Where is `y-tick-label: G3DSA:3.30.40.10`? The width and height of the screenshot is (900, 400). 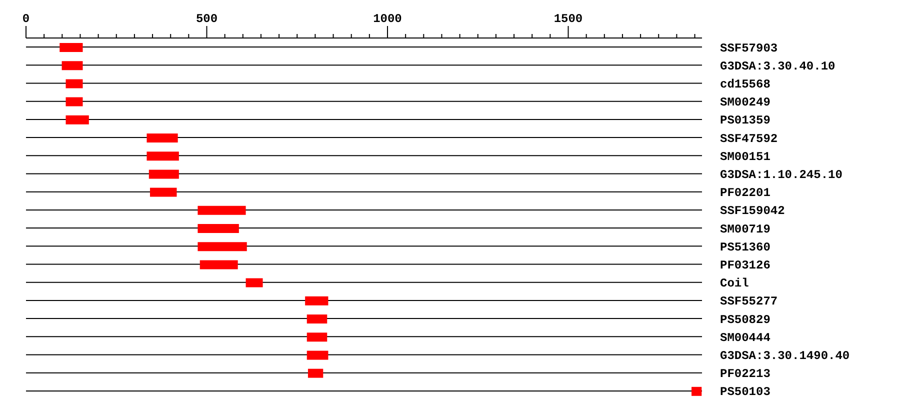 y-tick-label: G3DSA:3.30.40.10 is located at coordinates (778, 66).